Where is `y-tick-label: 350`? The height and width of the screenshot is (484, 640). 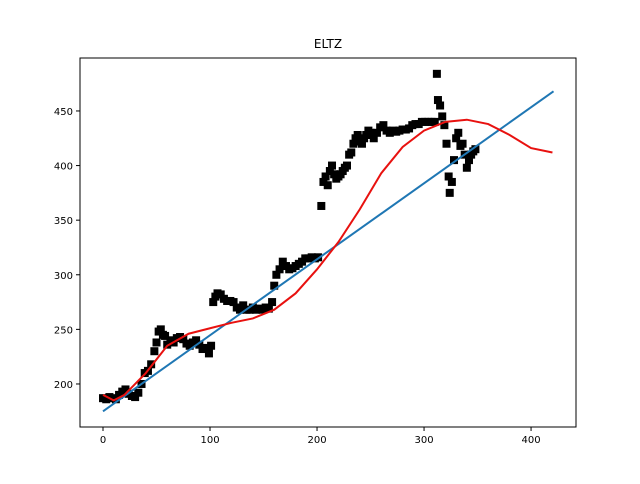 y-tick-label: 350 is located at coordinates (63, 221).